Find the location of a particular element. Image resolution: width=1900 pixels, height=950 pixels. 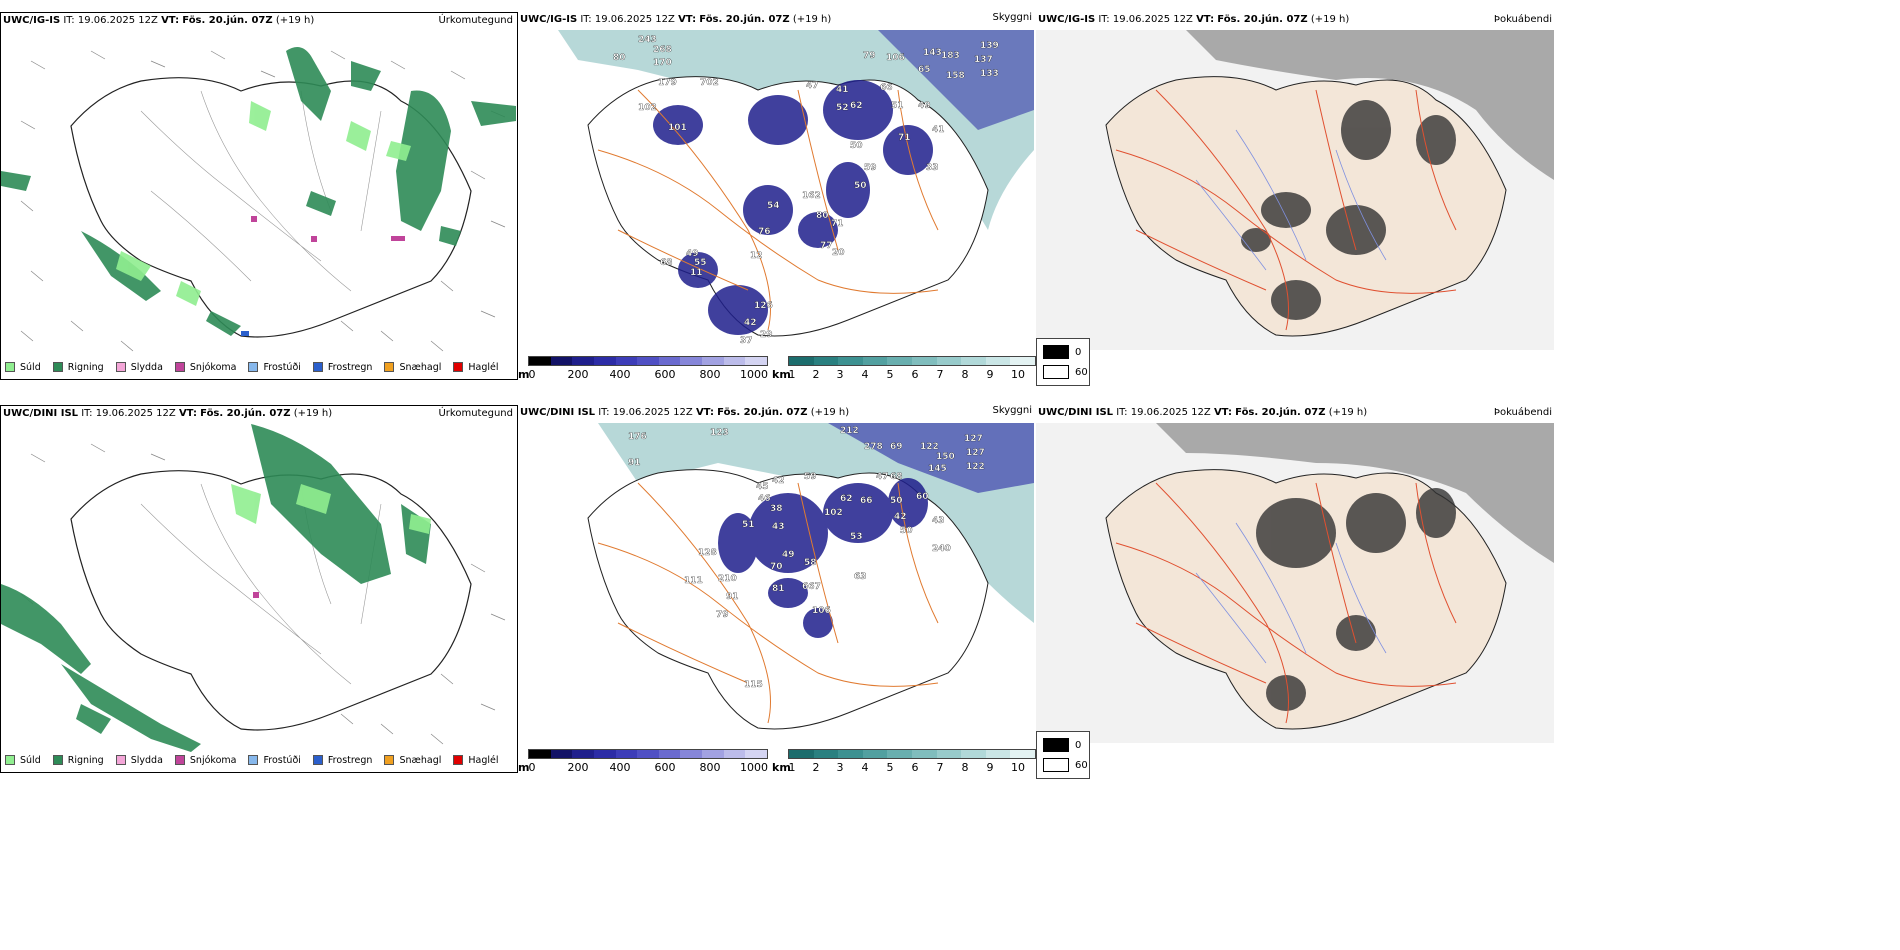

vis-label: 69 is located at coordinates (896, 447).